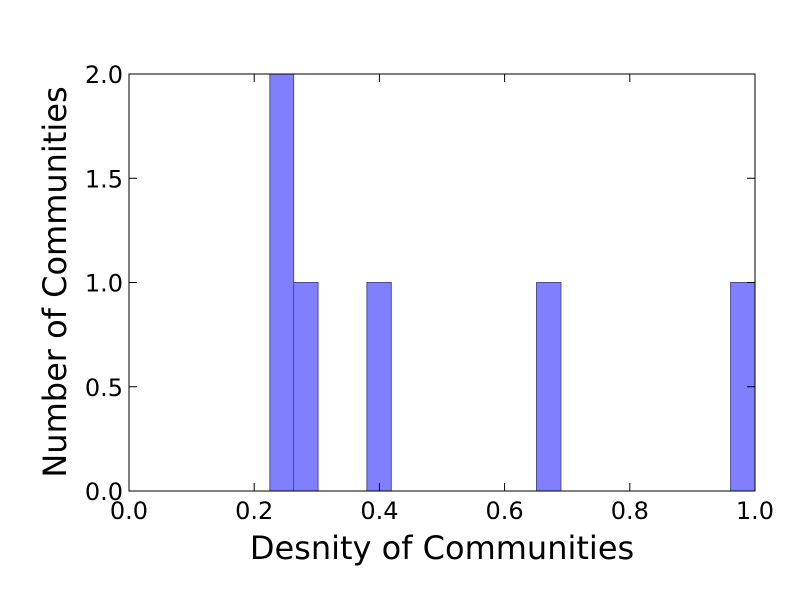  I want to click on y-tick-label-4: 2.0, so click(104, 75).